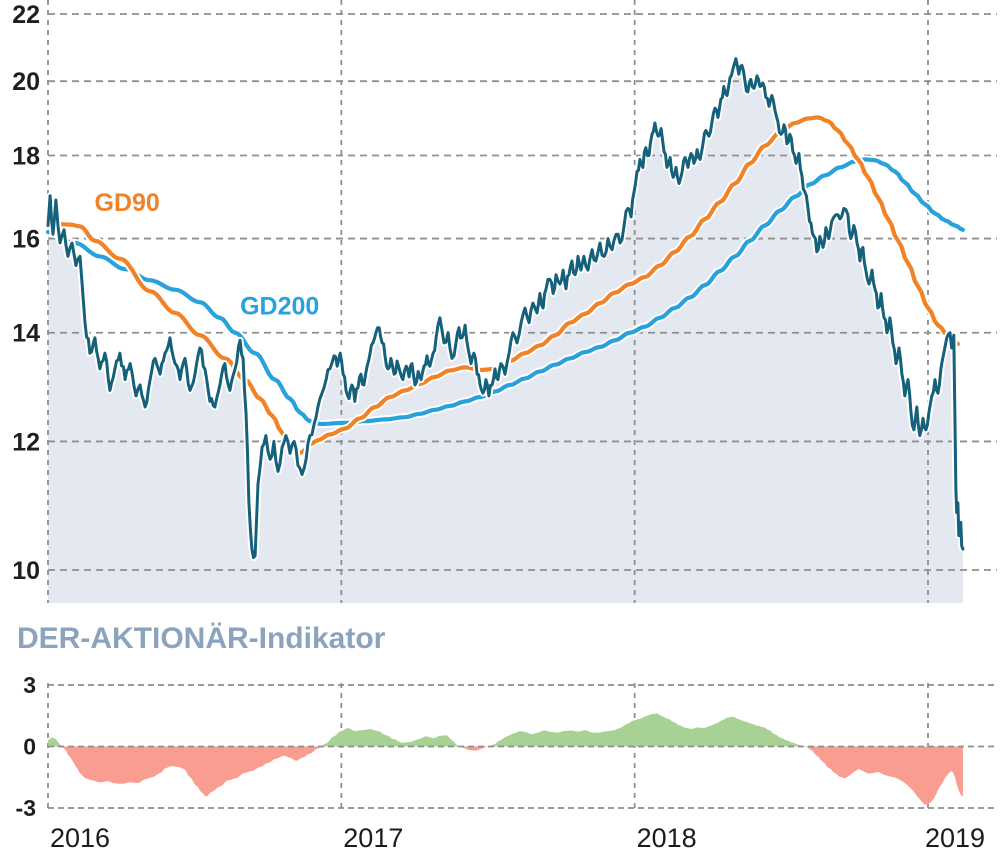  I want to click on y-axis-tick-10: 10, so click(26, 571).